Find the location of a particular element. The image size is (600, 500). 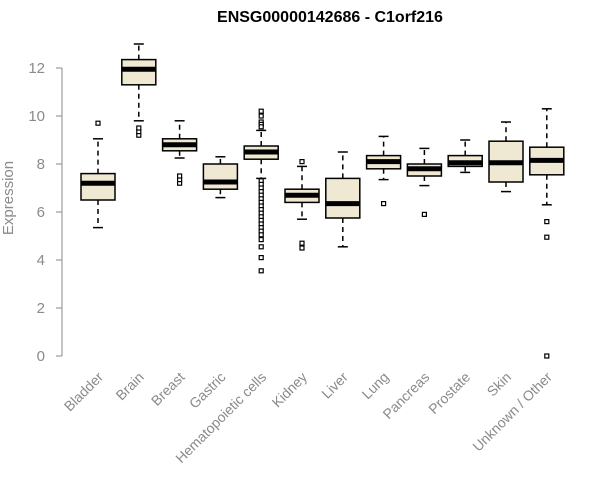

box-breast is located at coordinates (179, 153).